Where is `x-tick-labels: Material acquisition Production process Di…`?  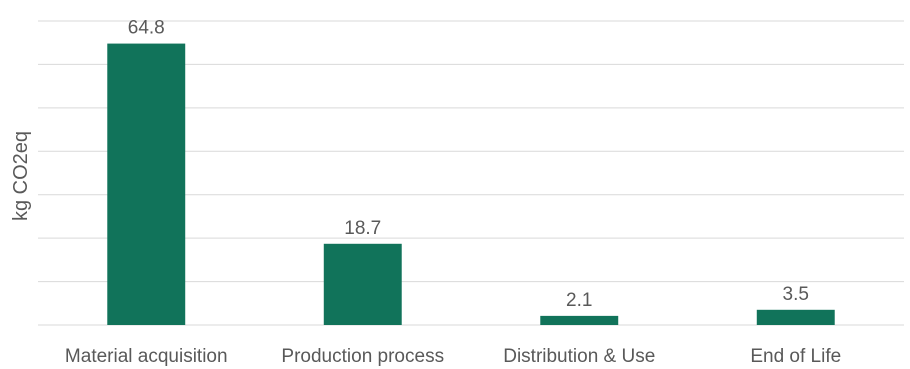 x-tick-labels: Material acquisition Production process Di… is located at coordinates (453, 356).